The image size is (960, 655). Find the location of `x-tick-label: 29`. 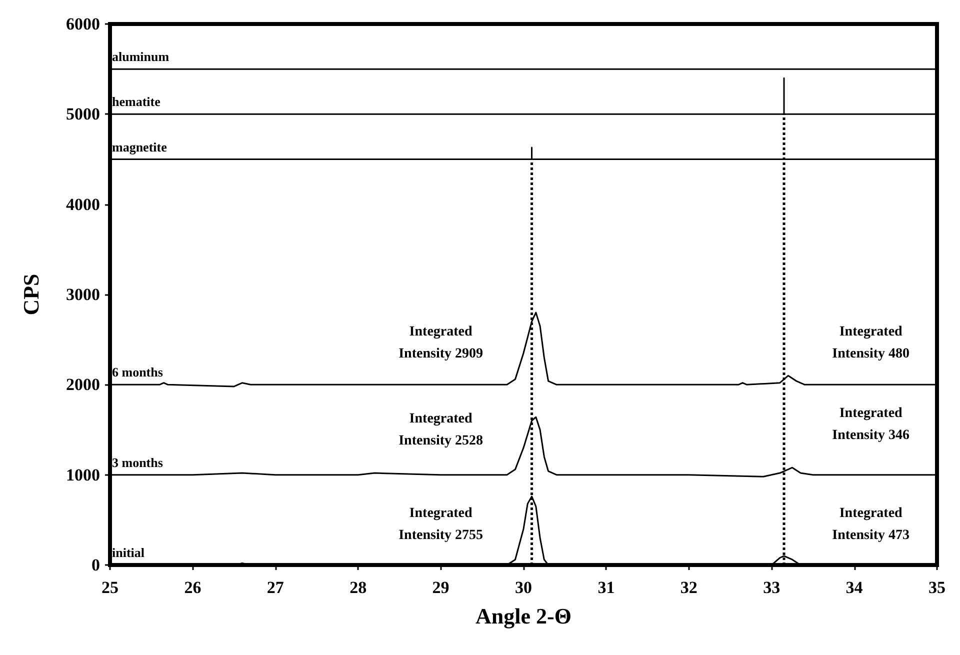

x-tick-label: 29 is located at coordinates (441, 587).